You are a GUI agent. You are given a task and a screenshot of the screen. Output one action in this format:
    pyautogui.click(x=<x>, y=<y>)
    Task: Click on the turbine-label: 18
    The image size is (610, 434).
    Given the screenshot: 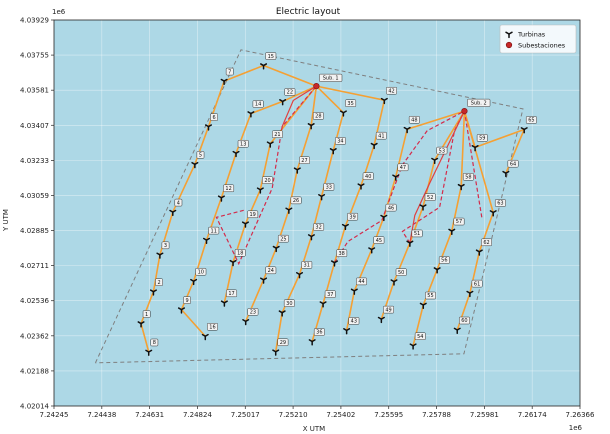 What is the action you would take?
    pyautogui.click(x=240, y=253)
    